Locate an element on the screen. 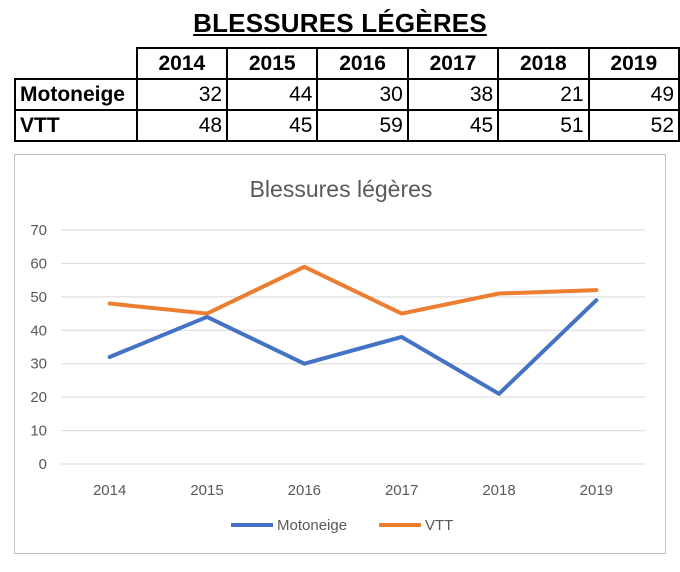  table-cell: 52 is located at coordinates (633, 125).